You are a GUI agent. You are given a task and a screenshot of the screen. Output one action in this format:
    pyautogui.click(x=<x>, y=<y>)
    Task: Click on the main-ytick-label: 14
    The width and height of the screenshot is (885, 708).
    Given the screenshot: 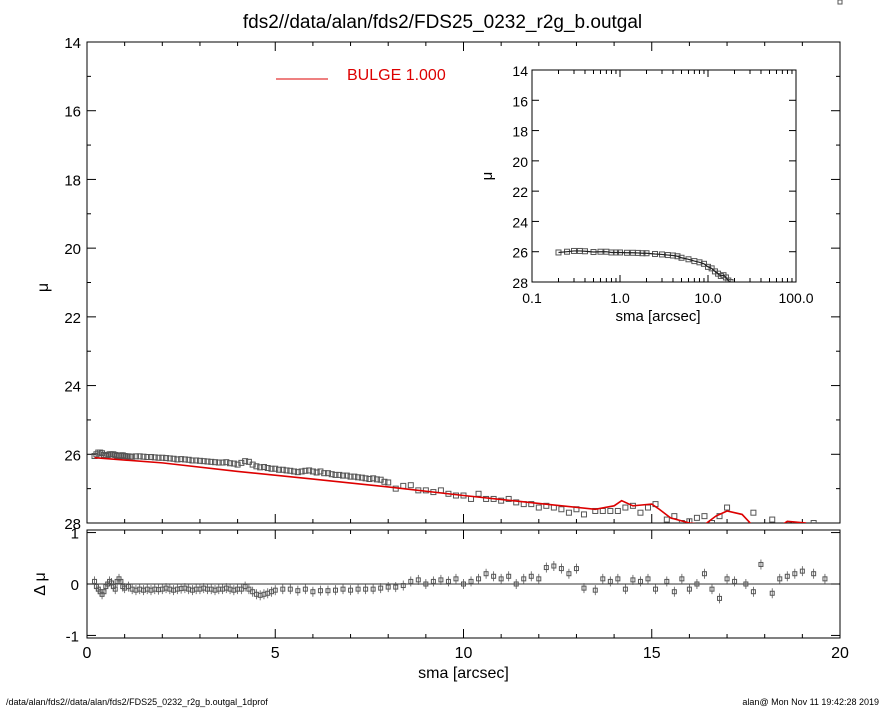 What is the action you would take?
    pyautogui.click(x=72, y=43)
    